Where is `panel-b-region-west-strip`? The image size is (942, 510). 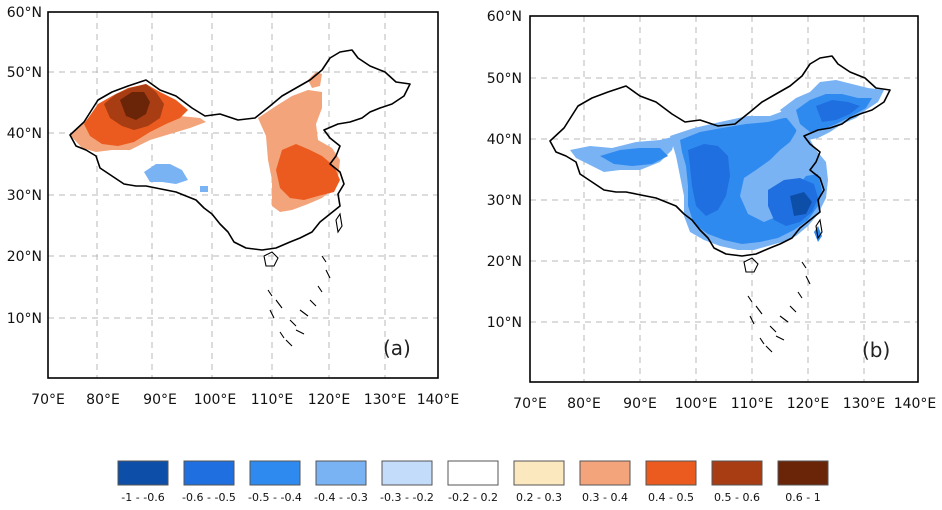 panel-b-region-west-strip is located at coordinates (634, 157).